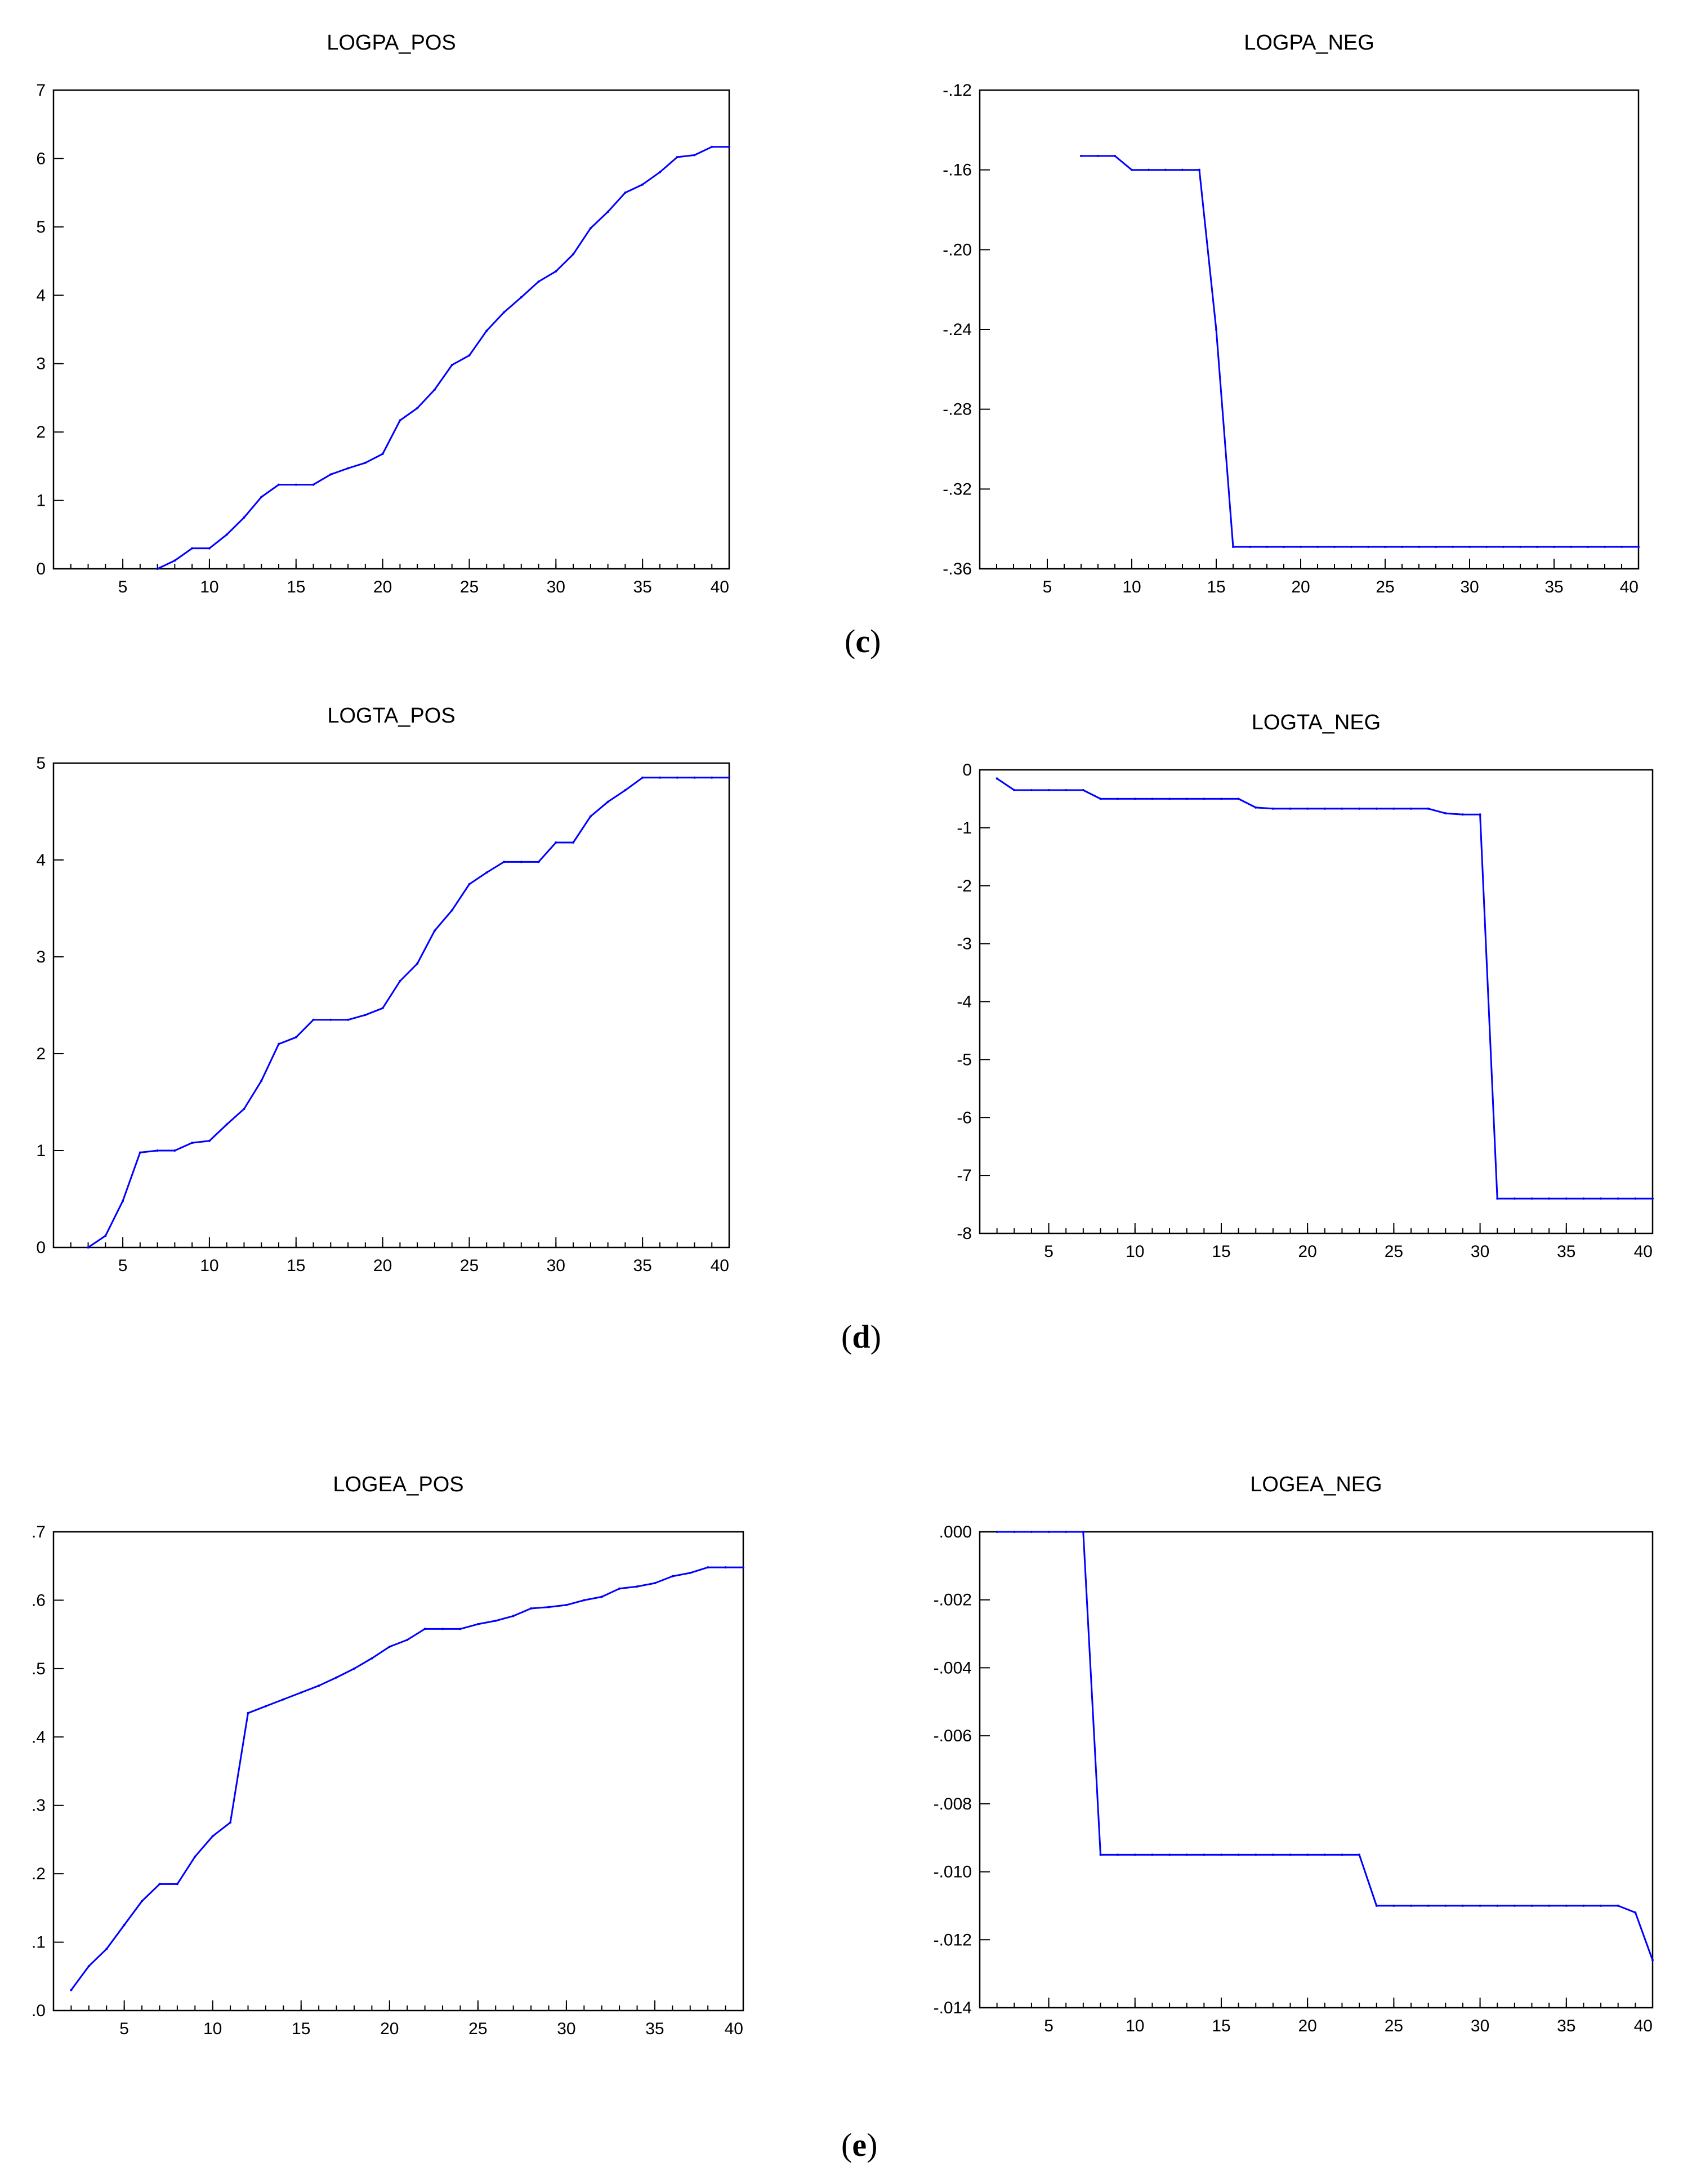 The height and width of the screenshot is (2184, 1683). Describe the element at coordinates (953, 1736) in the screenshot. I see `y-tick-label: -.006` at that location.